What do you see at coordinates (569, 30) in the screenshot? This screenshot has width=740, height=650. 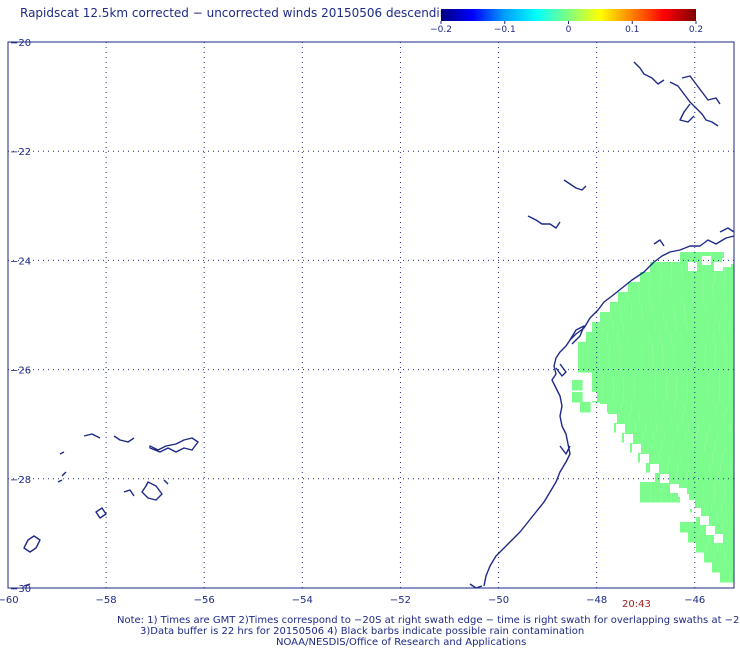 I see `colorbar-tick-label: 0` at bounding box center [569, 30].